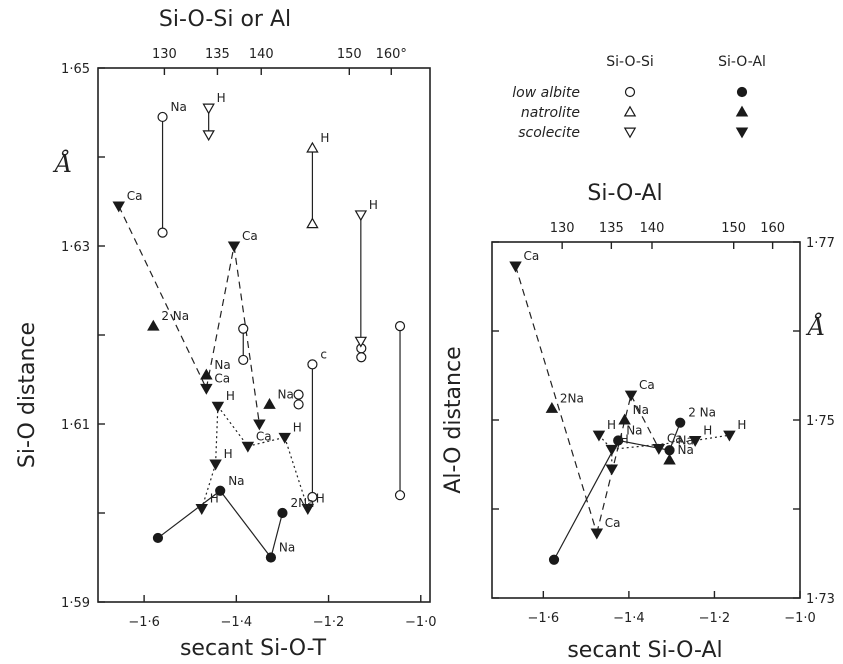  Describe the element at coordinates (62, 163) in the screenshot. I see `left-unit-label: Å` at that location.